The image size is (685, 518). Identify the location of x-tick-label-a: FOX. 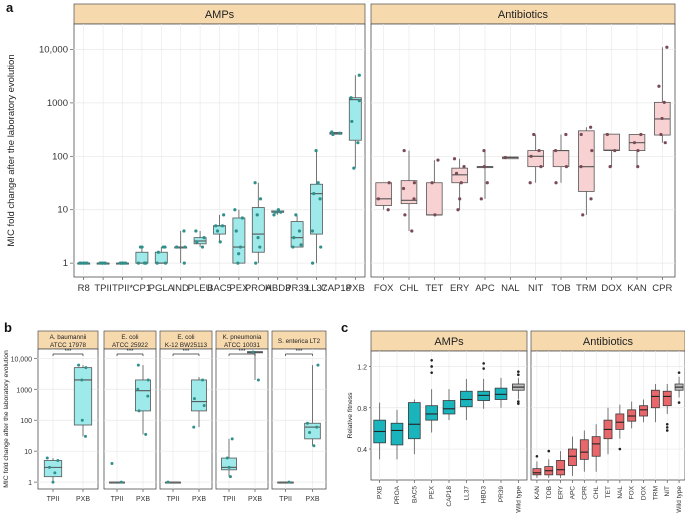
(384, 288).